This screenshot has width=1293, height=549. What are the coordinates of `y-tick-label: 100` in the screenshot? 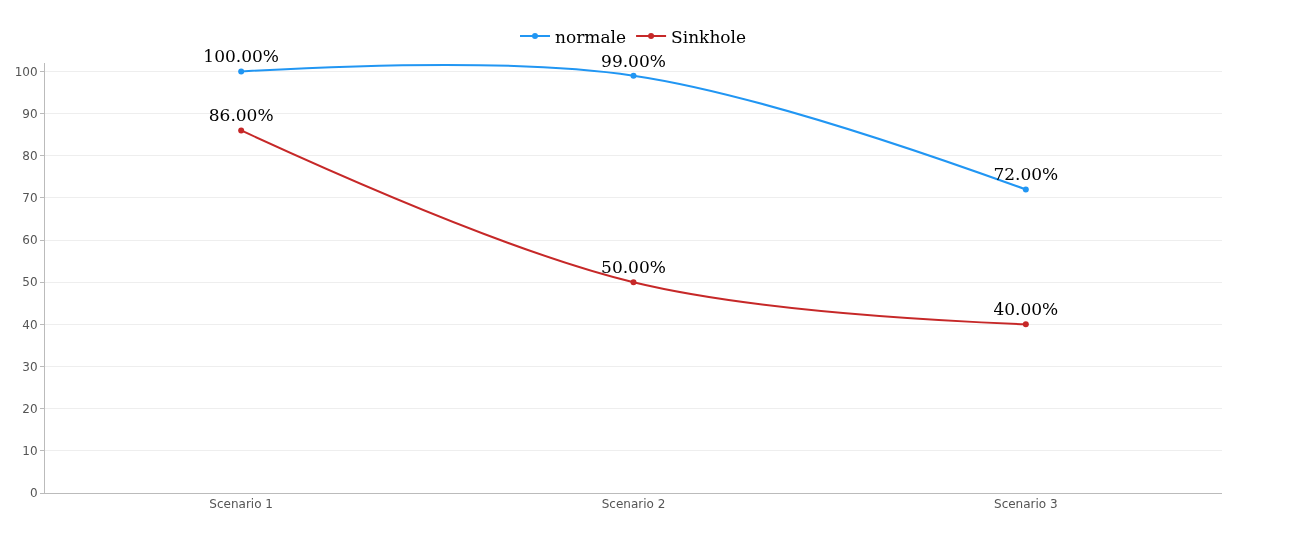 It's located at (26, 71).